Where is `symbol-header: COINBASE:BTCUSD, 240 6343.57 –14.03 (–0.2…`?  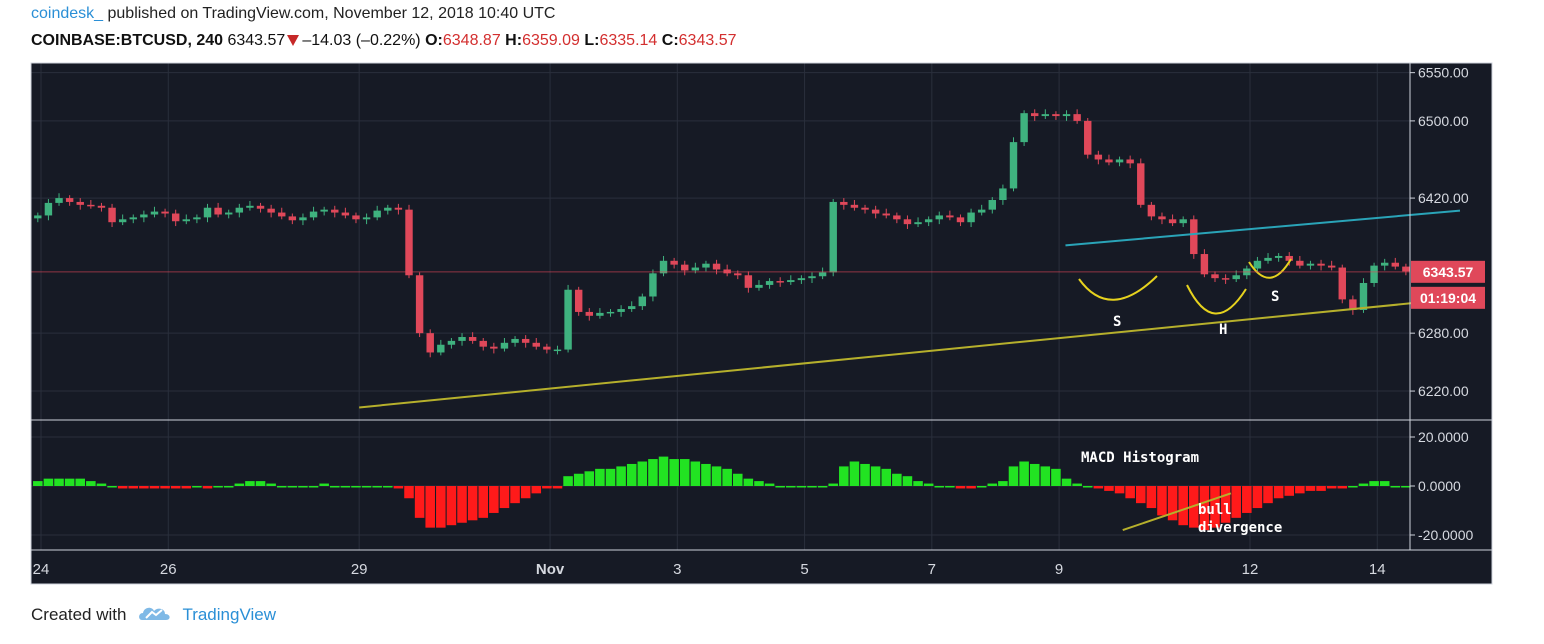
symbol-header: COINBASE:BTCUSD, 240 6343.57 –14.03 (–0.2… is located at coordinates (384, 41).